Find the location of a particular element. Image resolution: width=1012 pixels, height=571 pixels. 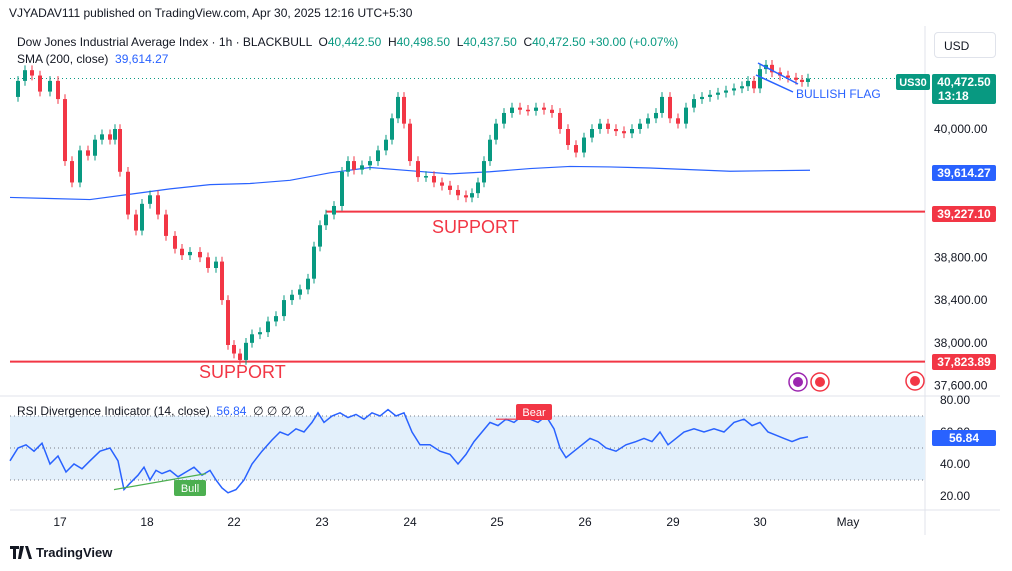

sma-badge-bg is located at coordinates (964, 173).